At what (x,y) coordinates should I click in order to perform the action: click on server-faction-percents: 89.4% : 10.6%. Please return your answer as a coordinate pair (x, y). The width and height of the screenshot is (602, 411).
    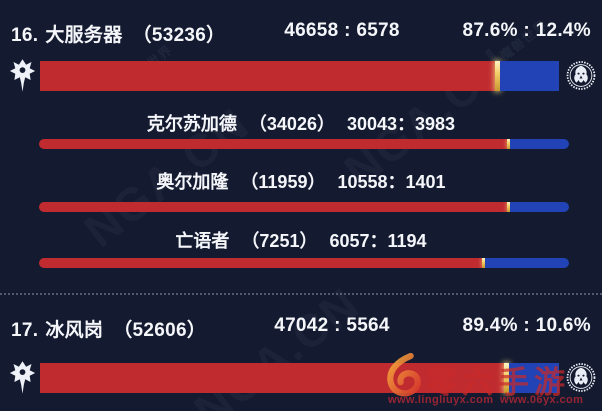
    Looking at the image, I should click on (526, 325).